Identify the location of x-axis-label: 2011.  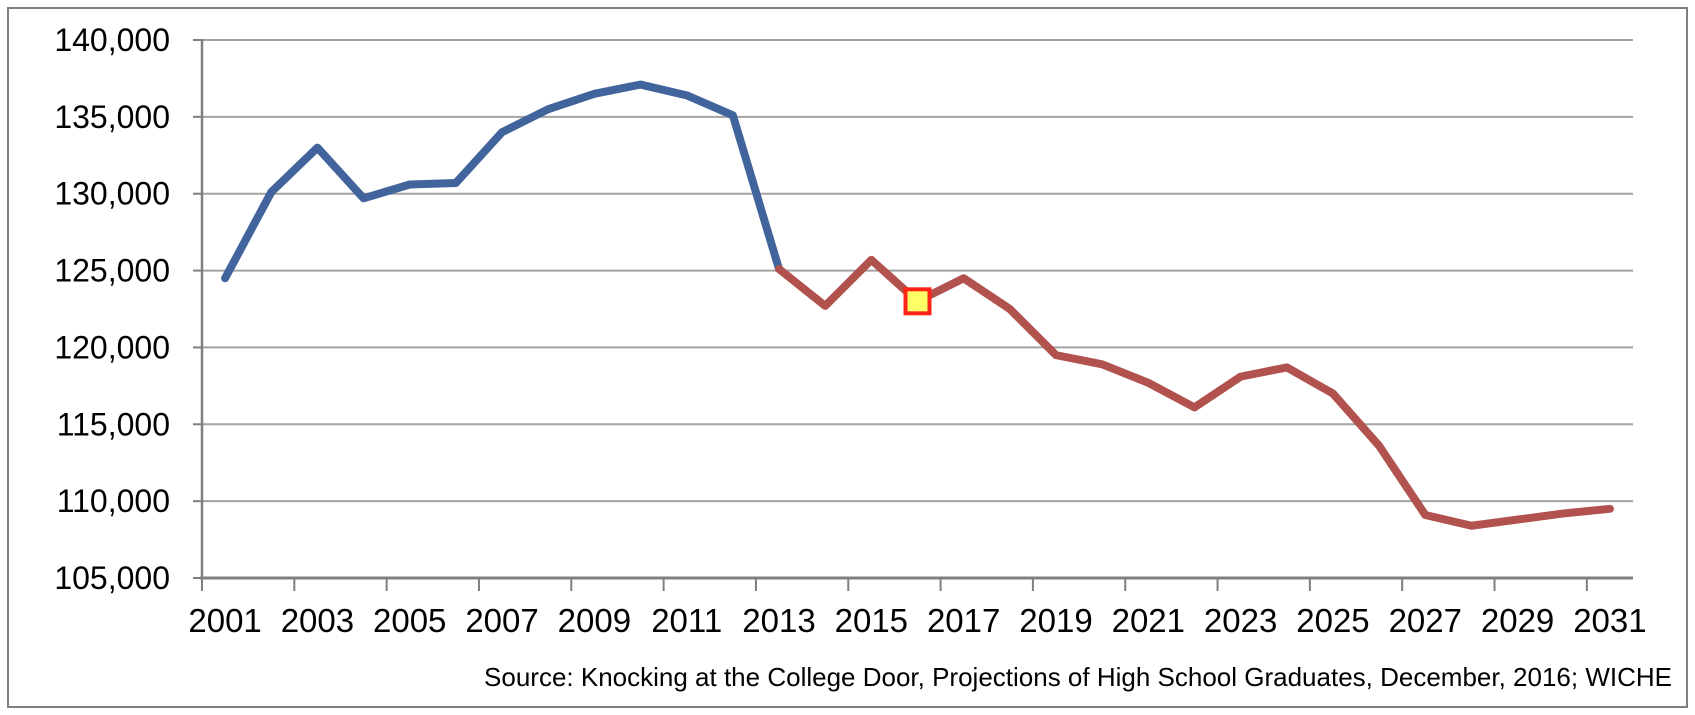
(686, 620).